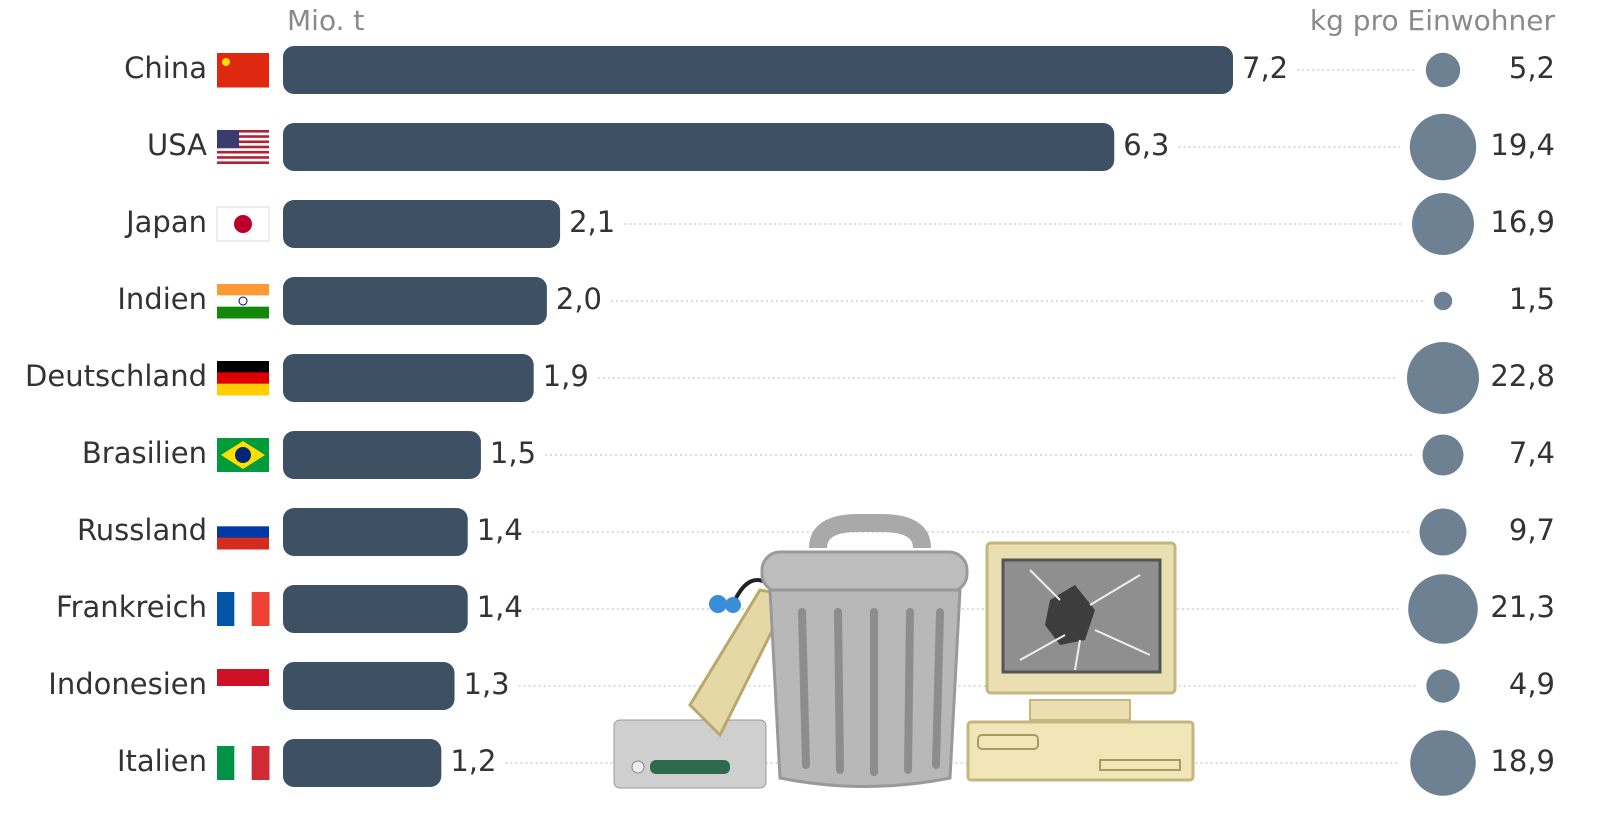 This screenshot has width=1613, height=813. I want to click on bubble-value-label: 16,9, so click(1522, 222).